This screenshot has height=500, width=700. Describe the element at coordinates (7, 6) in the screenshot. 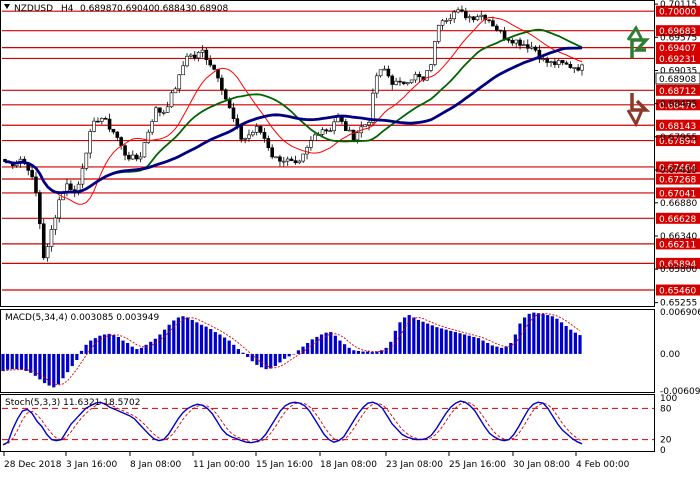

I see `symbol-marker-icon` at that location.